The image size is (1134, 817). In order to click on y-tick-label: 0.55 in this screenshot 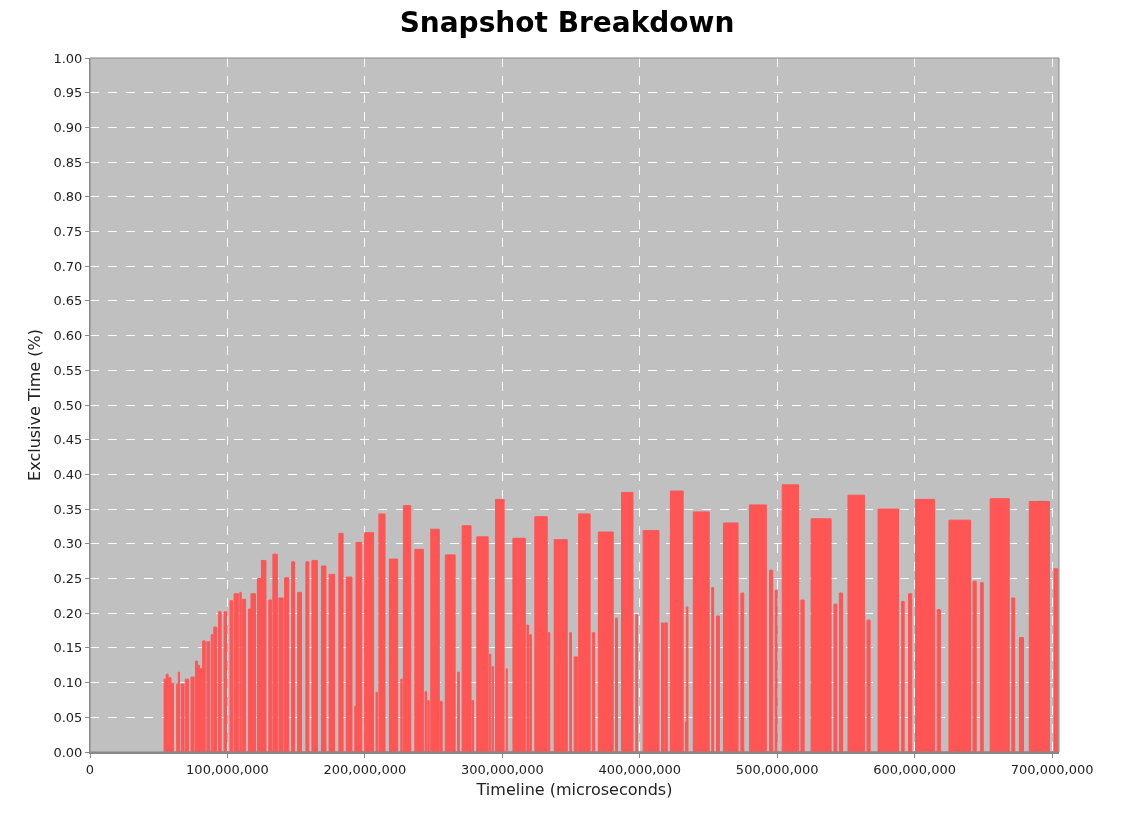, I will do `click(68, 370)`.